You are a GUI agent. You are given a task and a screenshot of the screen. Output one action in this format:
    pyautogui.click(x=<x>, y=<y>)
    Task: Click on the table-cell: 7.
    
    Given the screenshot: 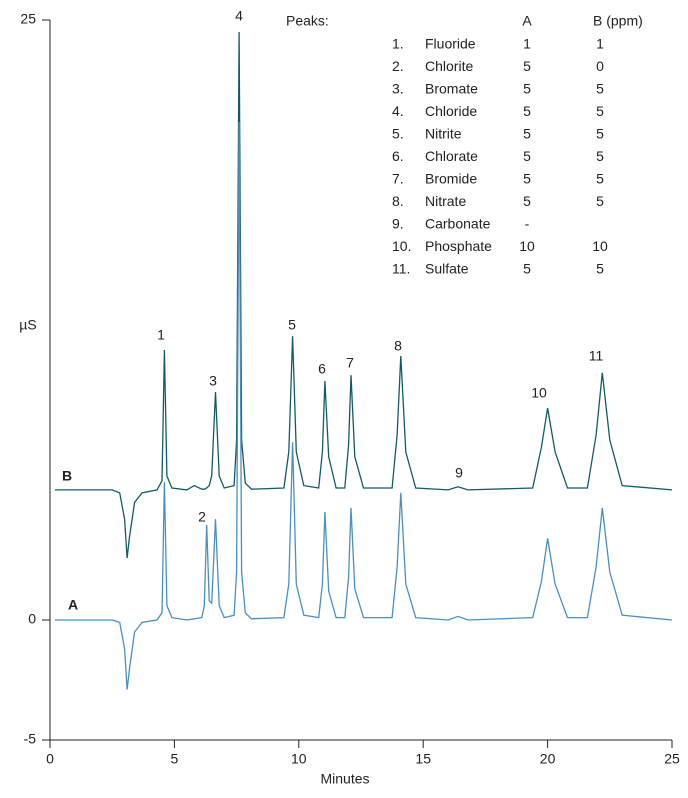 What is the action you would take?
    pyautogui.click(x=398, y=179)
    